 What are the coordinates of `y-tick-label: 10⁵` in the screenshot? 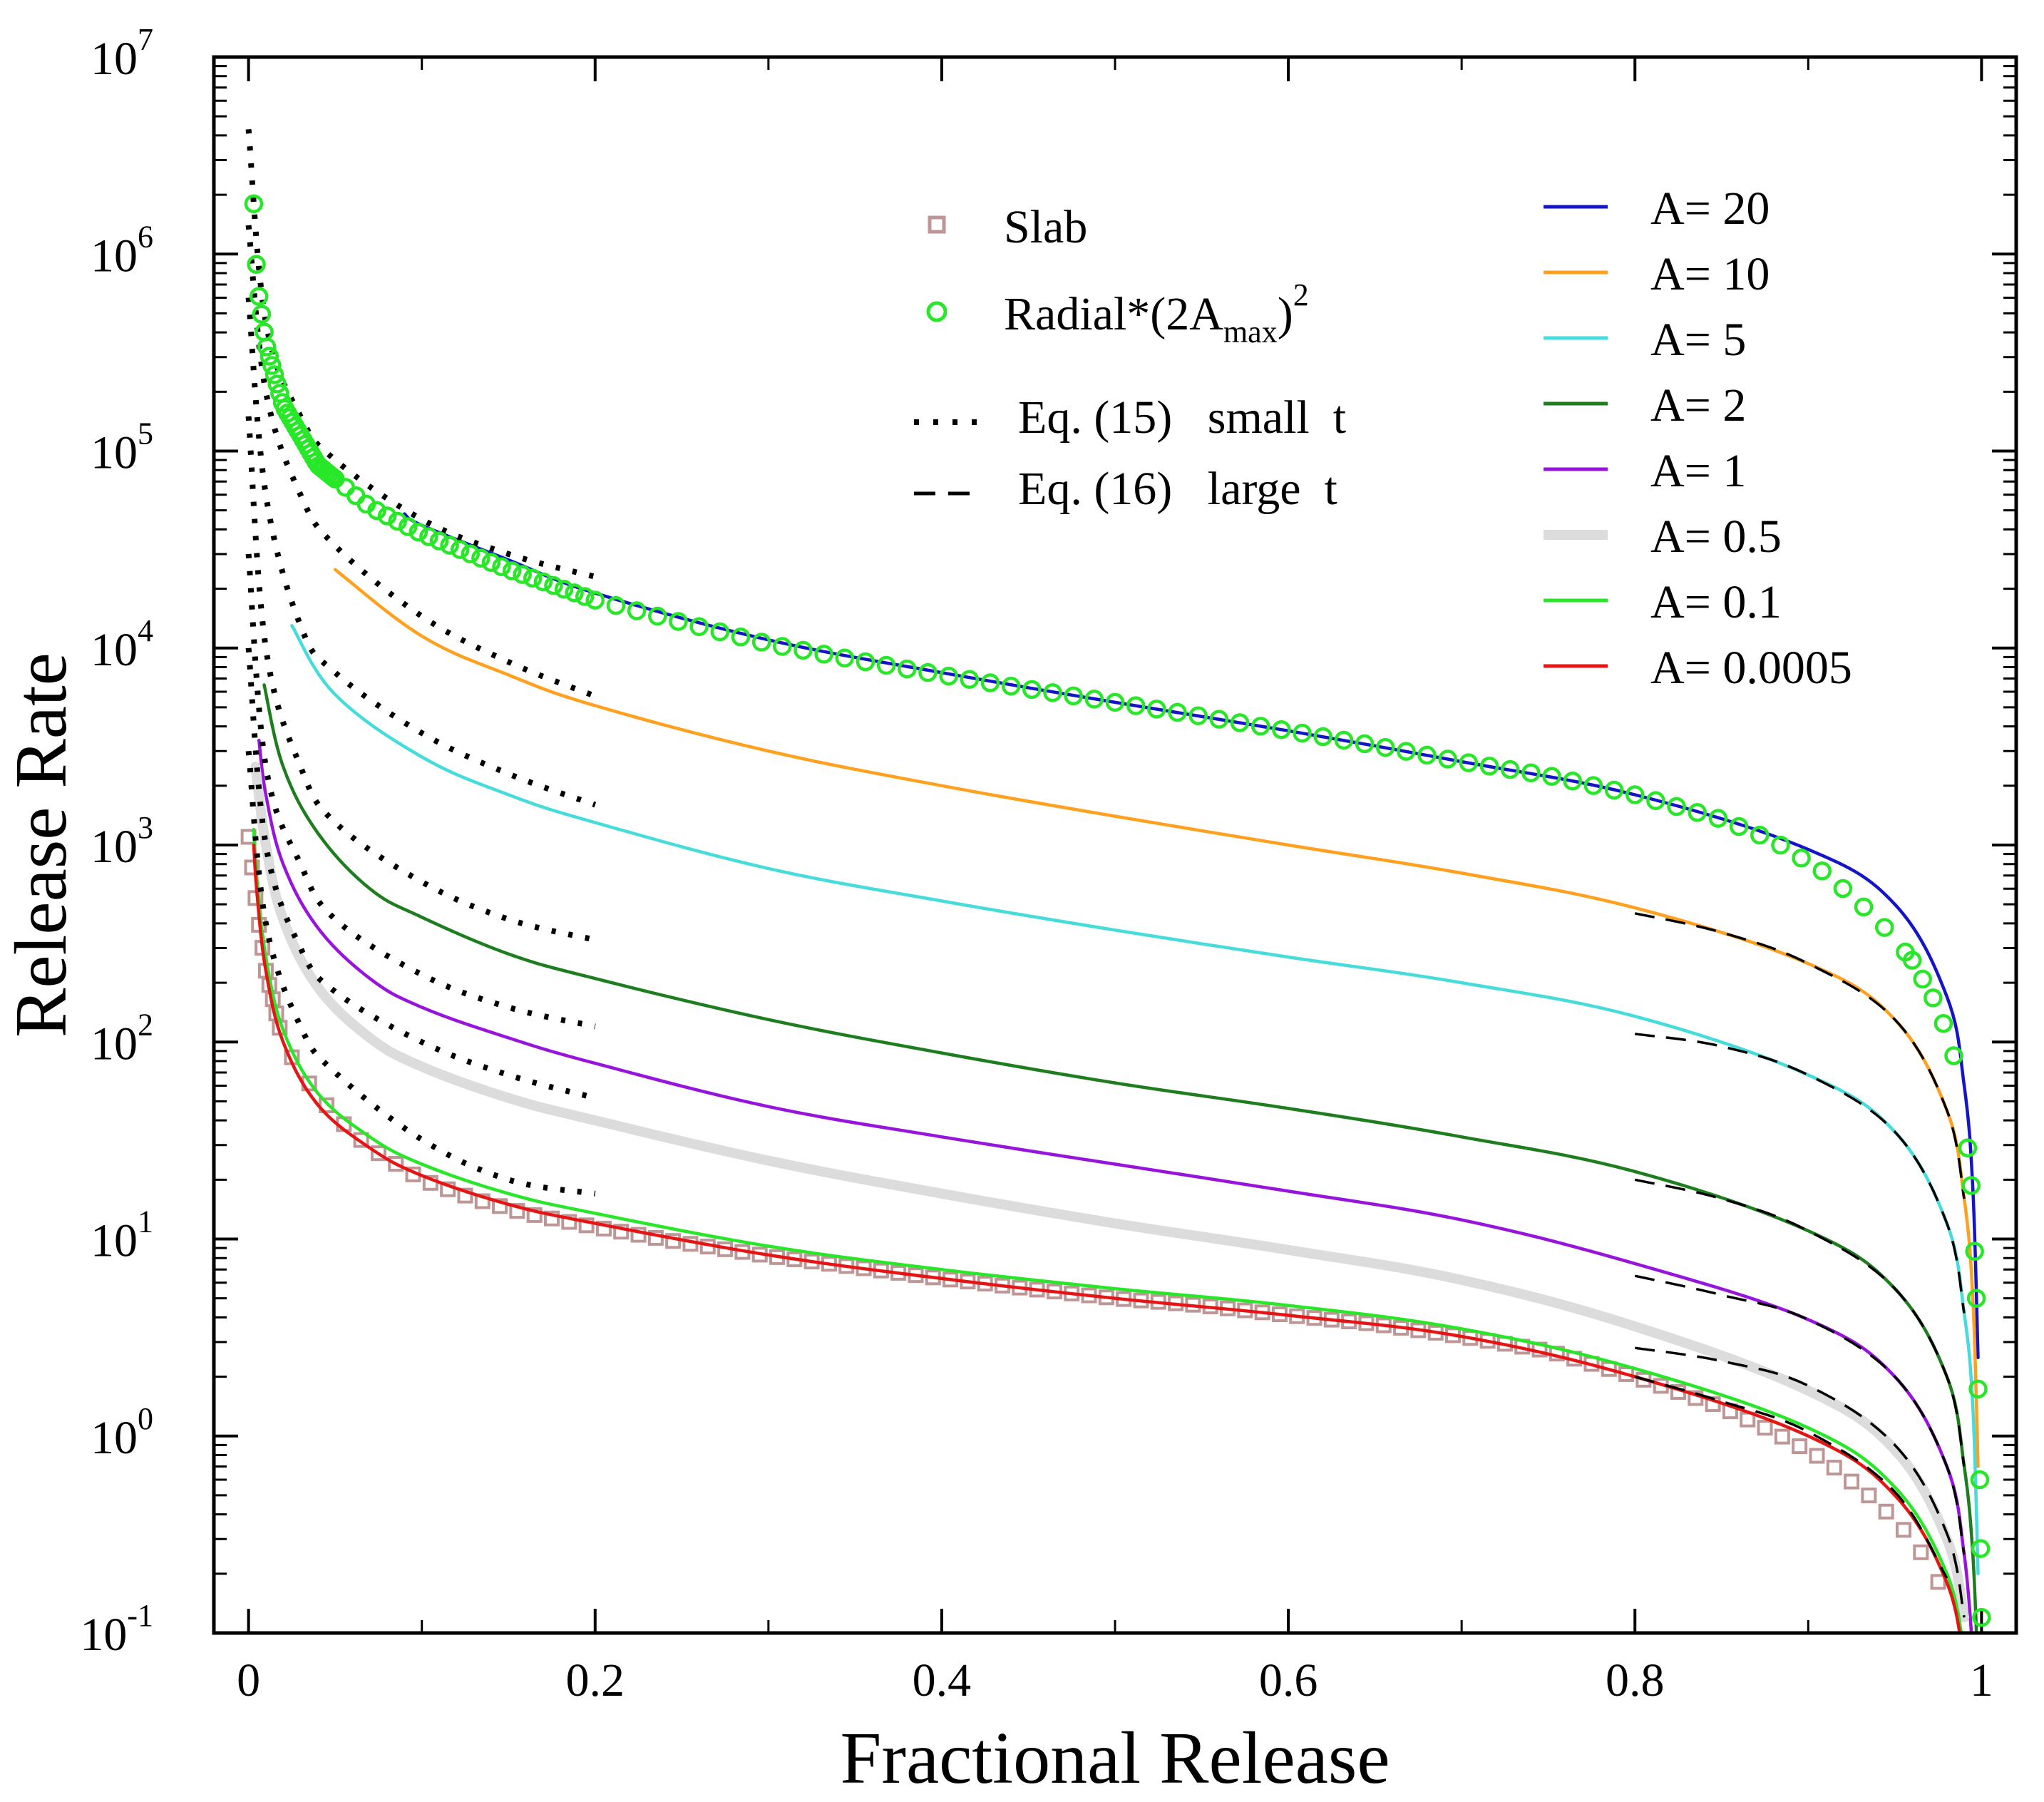 It's located at (122, 447).